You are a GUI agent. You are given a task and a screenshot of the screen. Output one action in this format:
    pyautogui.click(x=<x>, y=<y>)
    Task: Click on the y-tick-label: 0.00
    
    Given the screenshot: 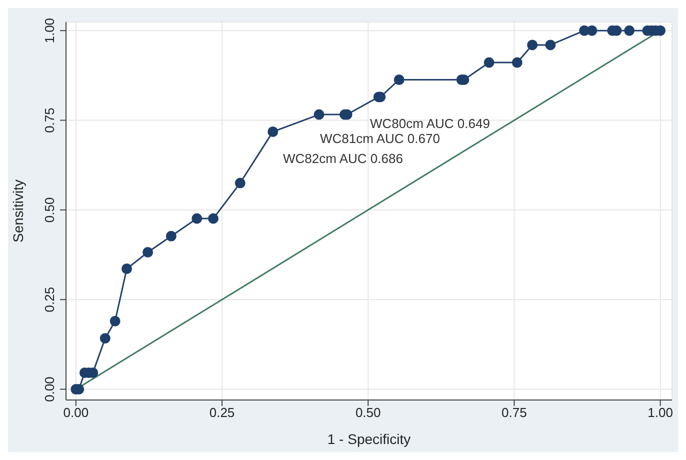 What is the action you would take?
    pyautogui.click(x=49, y=389)
    